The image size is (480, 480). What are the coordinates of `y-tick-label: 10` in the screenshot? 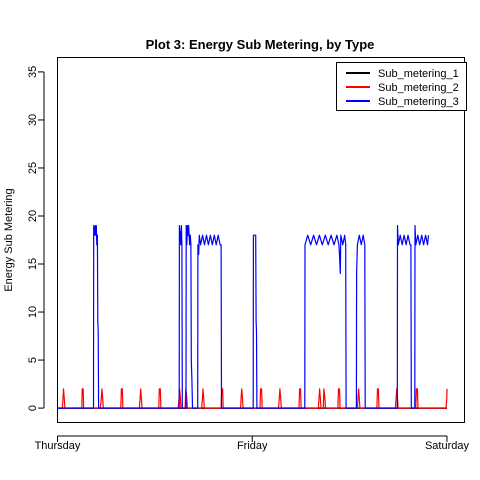 It's located at (33, 312).